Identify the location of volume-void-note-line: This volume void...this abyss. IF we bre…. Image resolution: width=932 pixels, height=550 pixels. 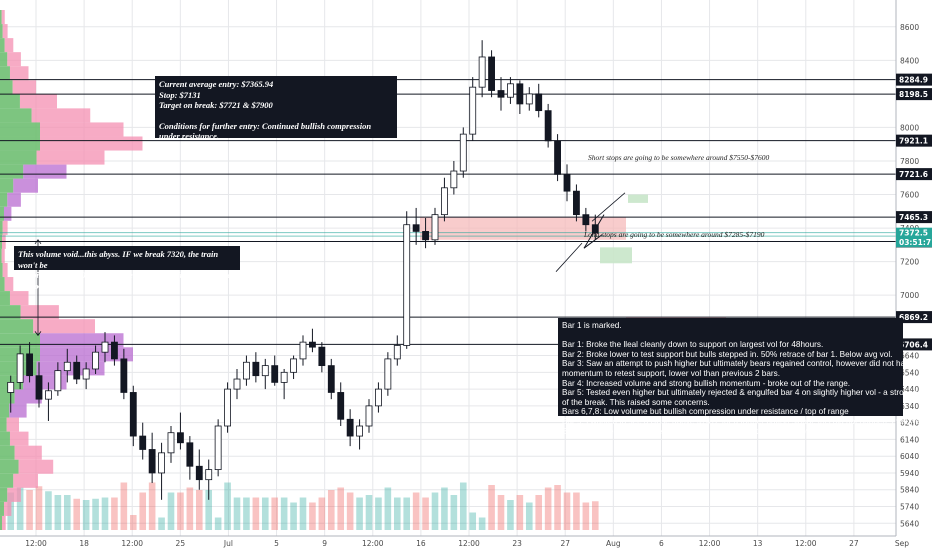
(118, 259).